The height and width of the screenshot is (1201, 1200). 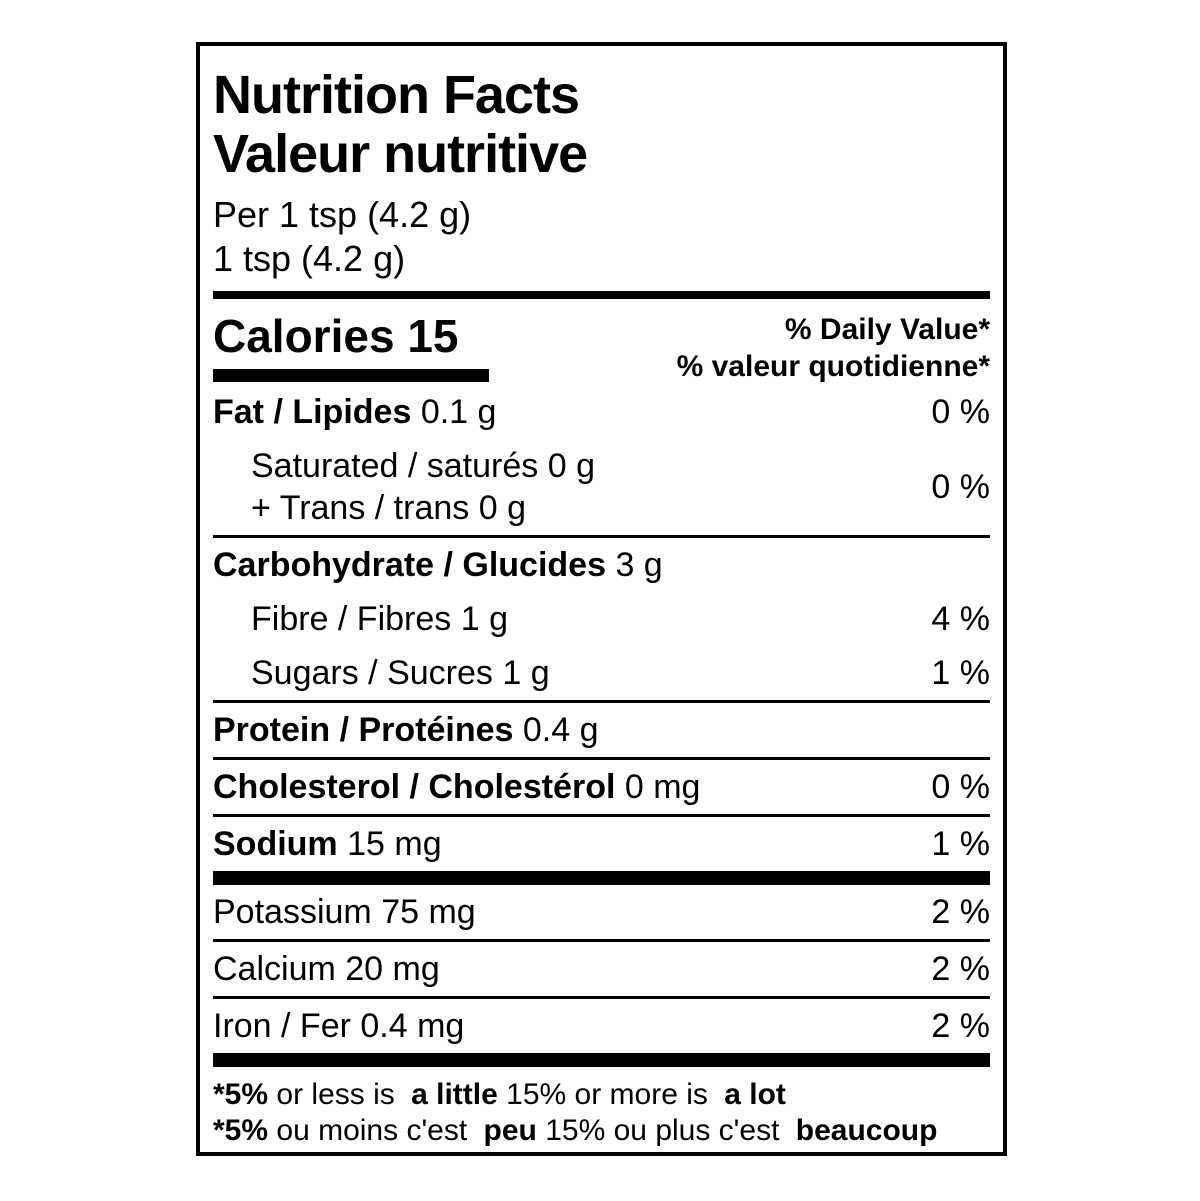 I want to click on label-title: Nutrition Facts Valeur nutritive, so click(x=601, y=125).